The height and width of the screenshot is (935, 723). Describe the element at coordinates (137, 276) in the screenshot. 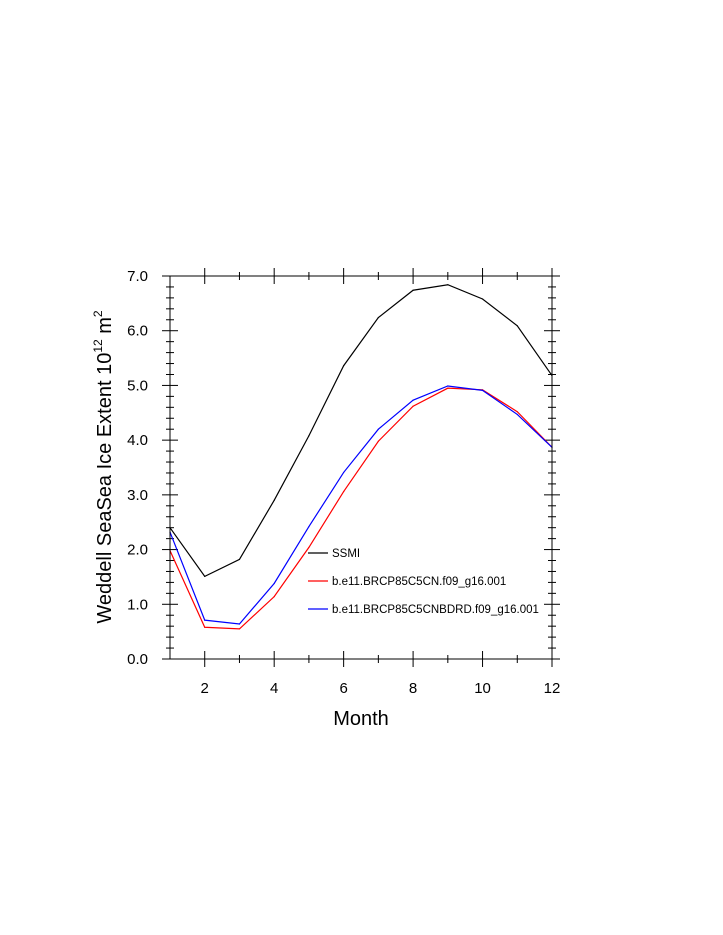

I see `y-tick-label: 7.0` at that location.